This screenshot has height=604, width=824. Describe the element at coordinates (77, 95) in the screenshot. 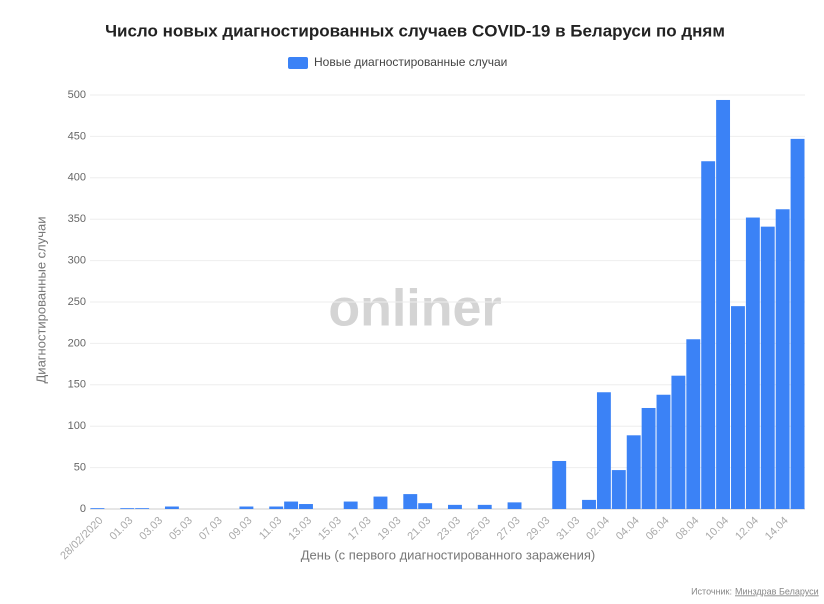

I see `y-tick-label: 500` at that location.